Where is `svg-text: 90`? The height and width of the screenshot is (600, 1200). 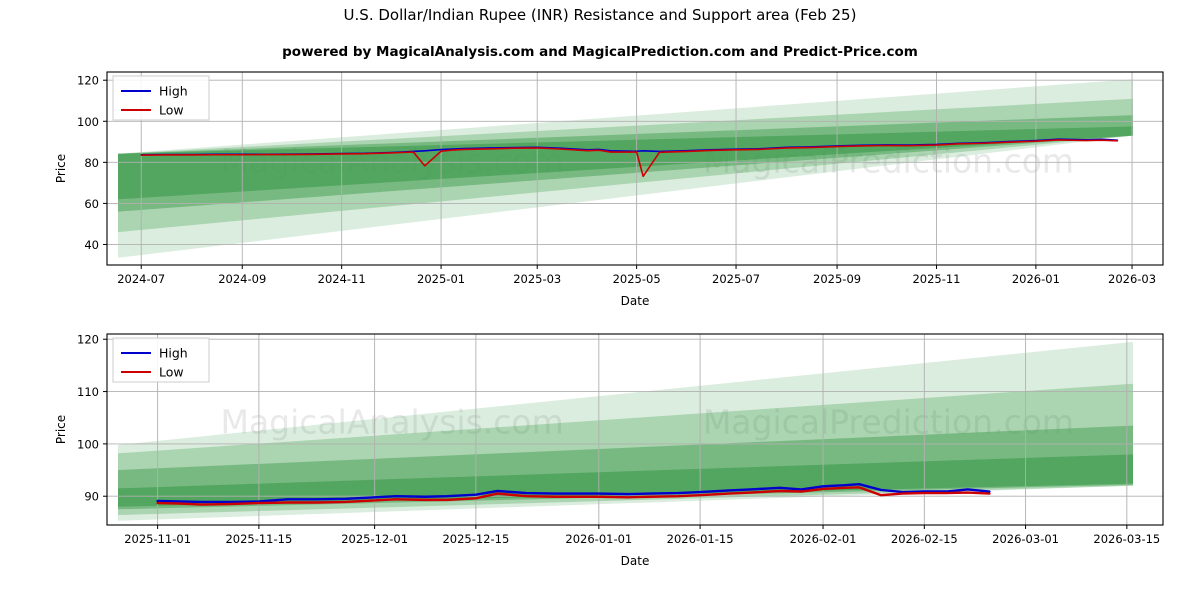 svg-text: 90 is located at coordinates (91, 497).